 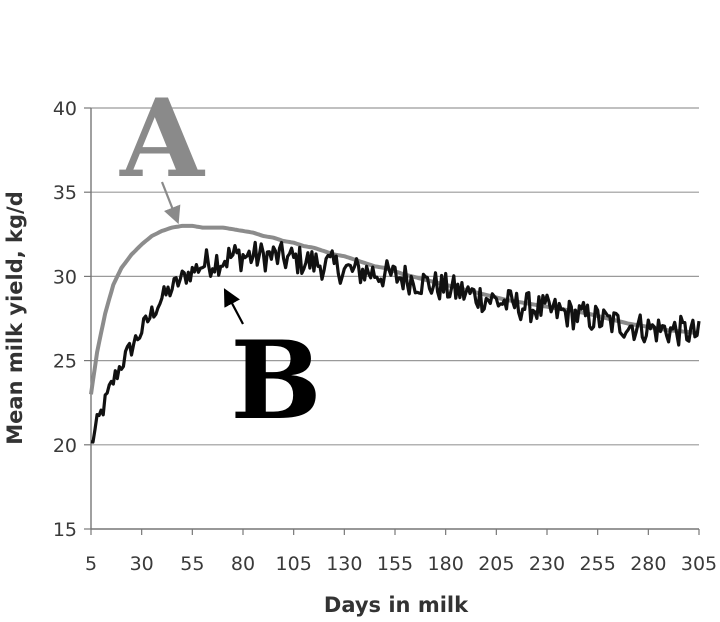 I want to click on x-axis-title: Days in milk, so click(x=396, y=605).